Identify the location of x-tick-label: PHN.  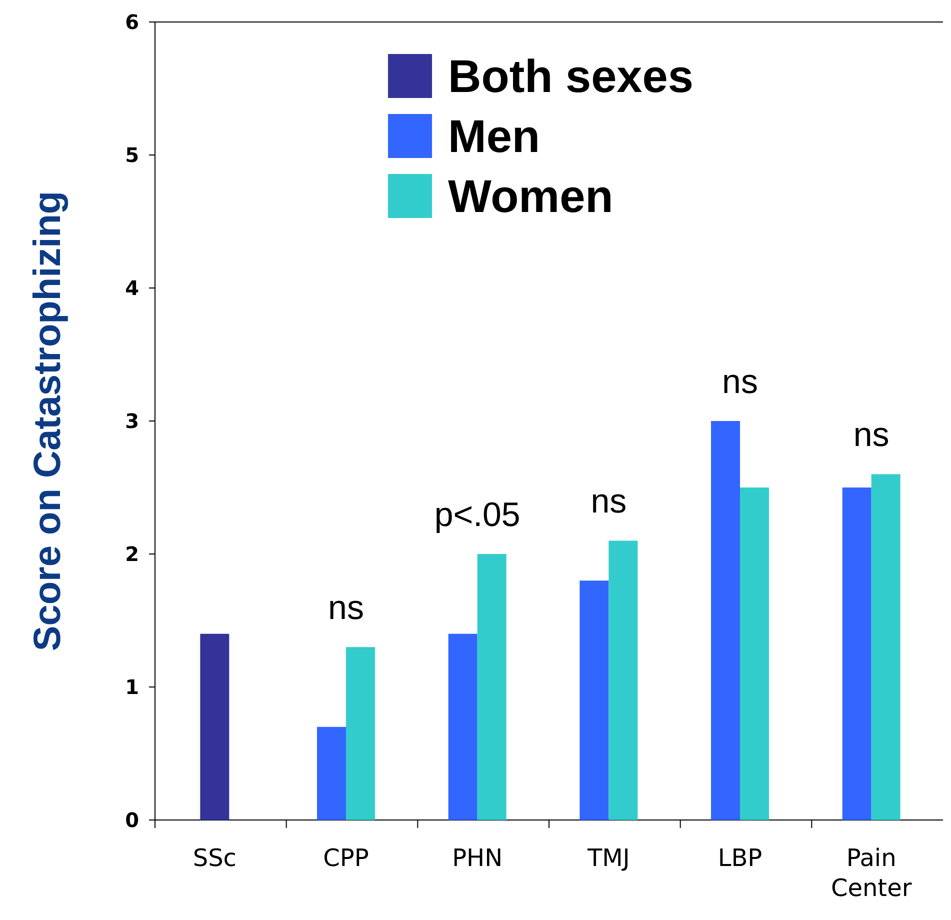
(477, 858).